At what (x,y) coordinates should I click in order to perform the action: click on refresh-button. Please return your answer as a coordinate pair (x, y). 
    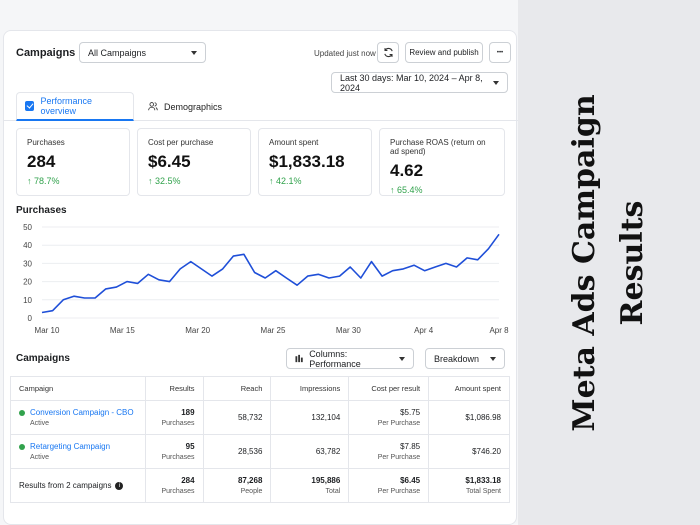
    Looking at the image, I should click on (388, 52).